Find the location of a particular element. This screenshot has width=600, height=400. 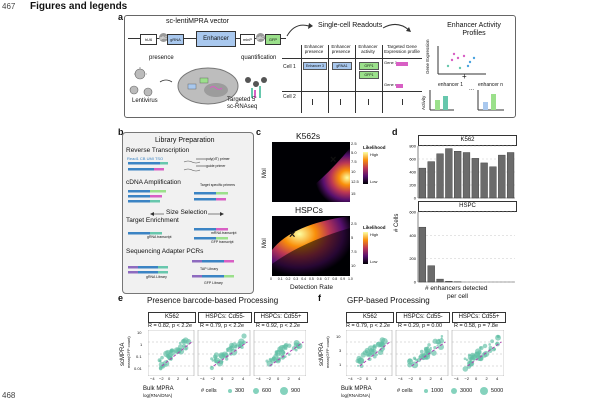

table-header-1: Enhancer presence is located at coordinates (314, 49).